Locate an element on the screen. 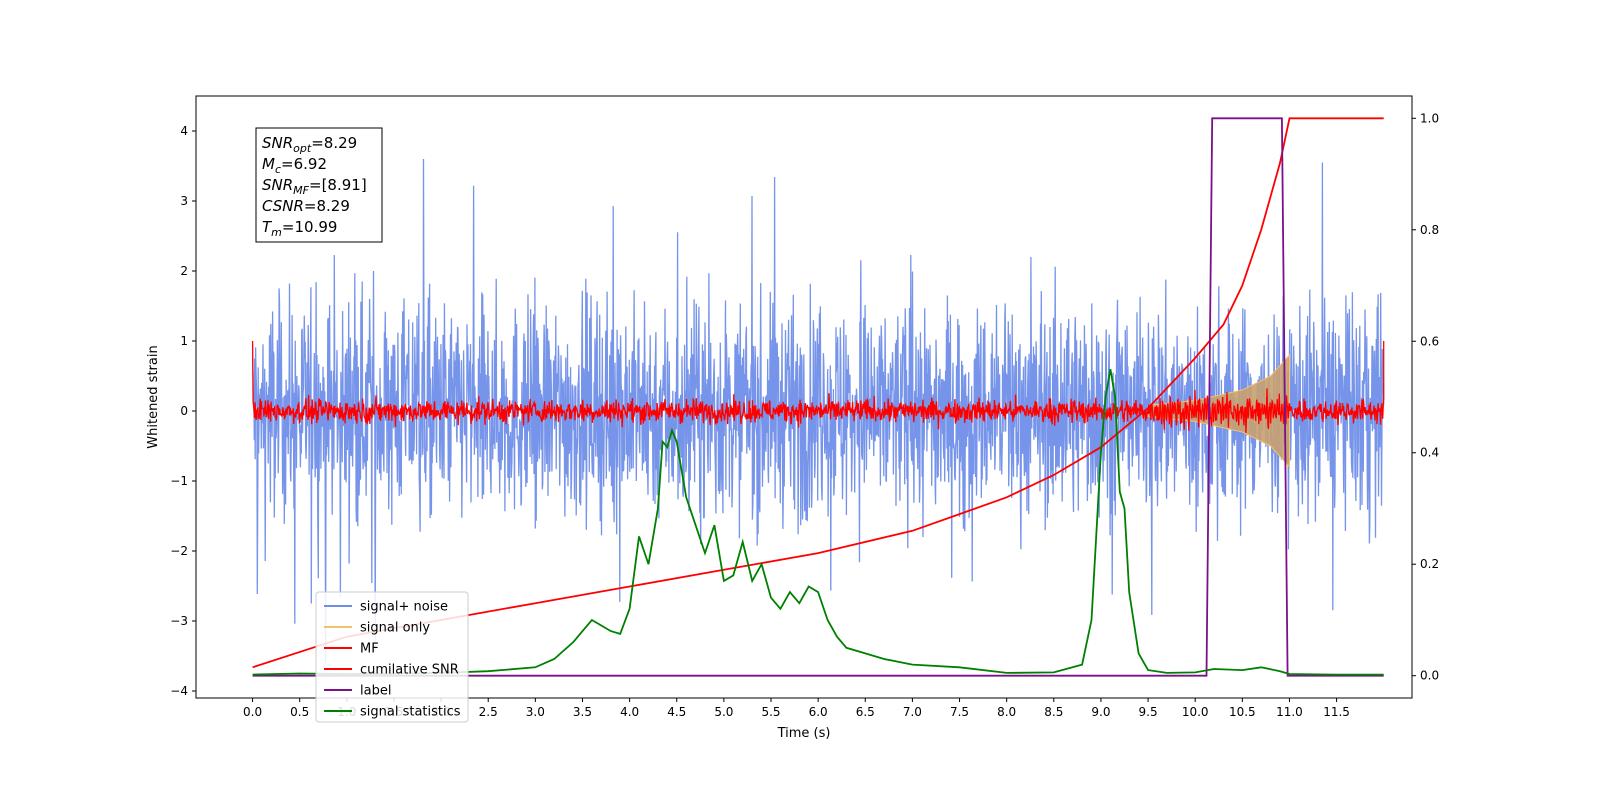 Image resolution: width=1600 pixels, height=804 pixels. y2-tick-label: 0.2 is located at coordinates (1429, 564).